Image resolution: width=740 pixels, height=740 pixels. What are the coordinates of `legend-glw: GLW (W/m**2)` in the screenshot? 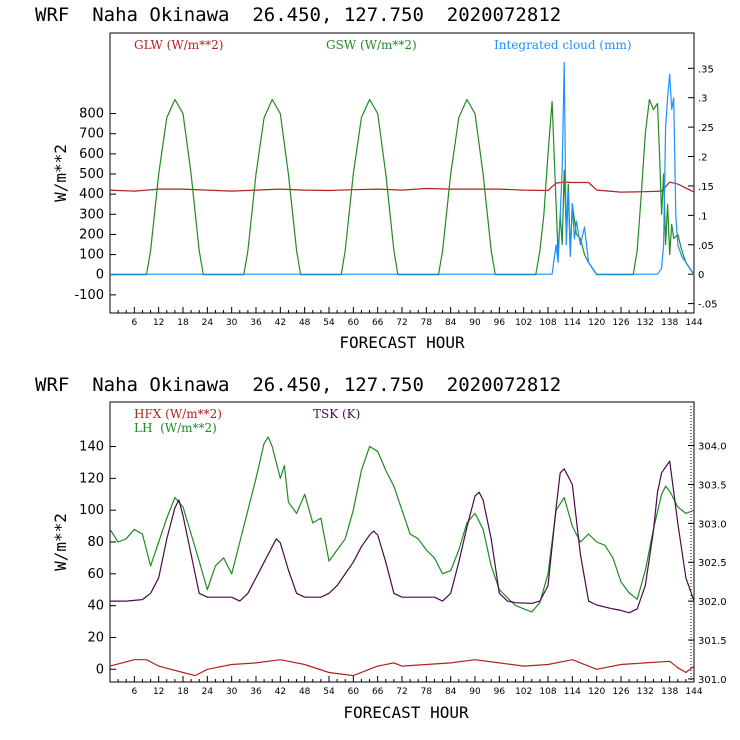 It's located at (178, 45).